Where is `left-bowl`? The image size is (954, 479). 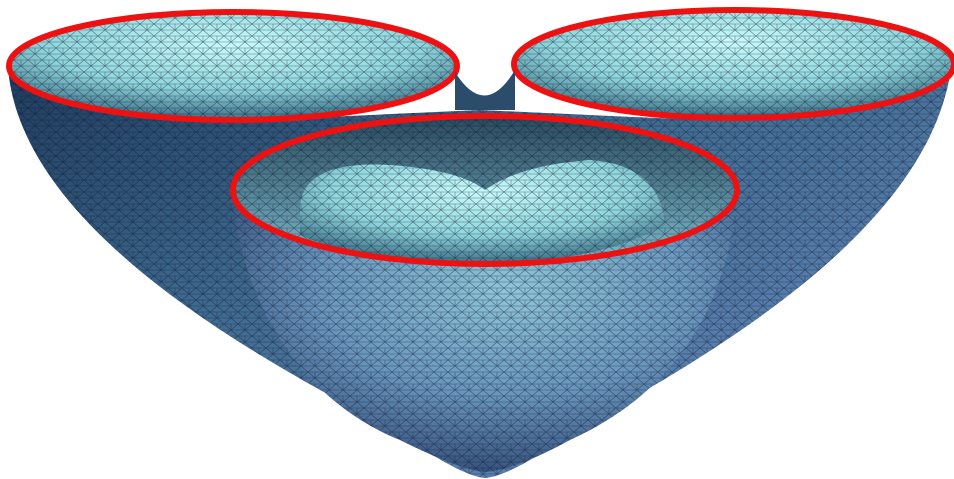 left-bowl is located at coordinates (233, 66).